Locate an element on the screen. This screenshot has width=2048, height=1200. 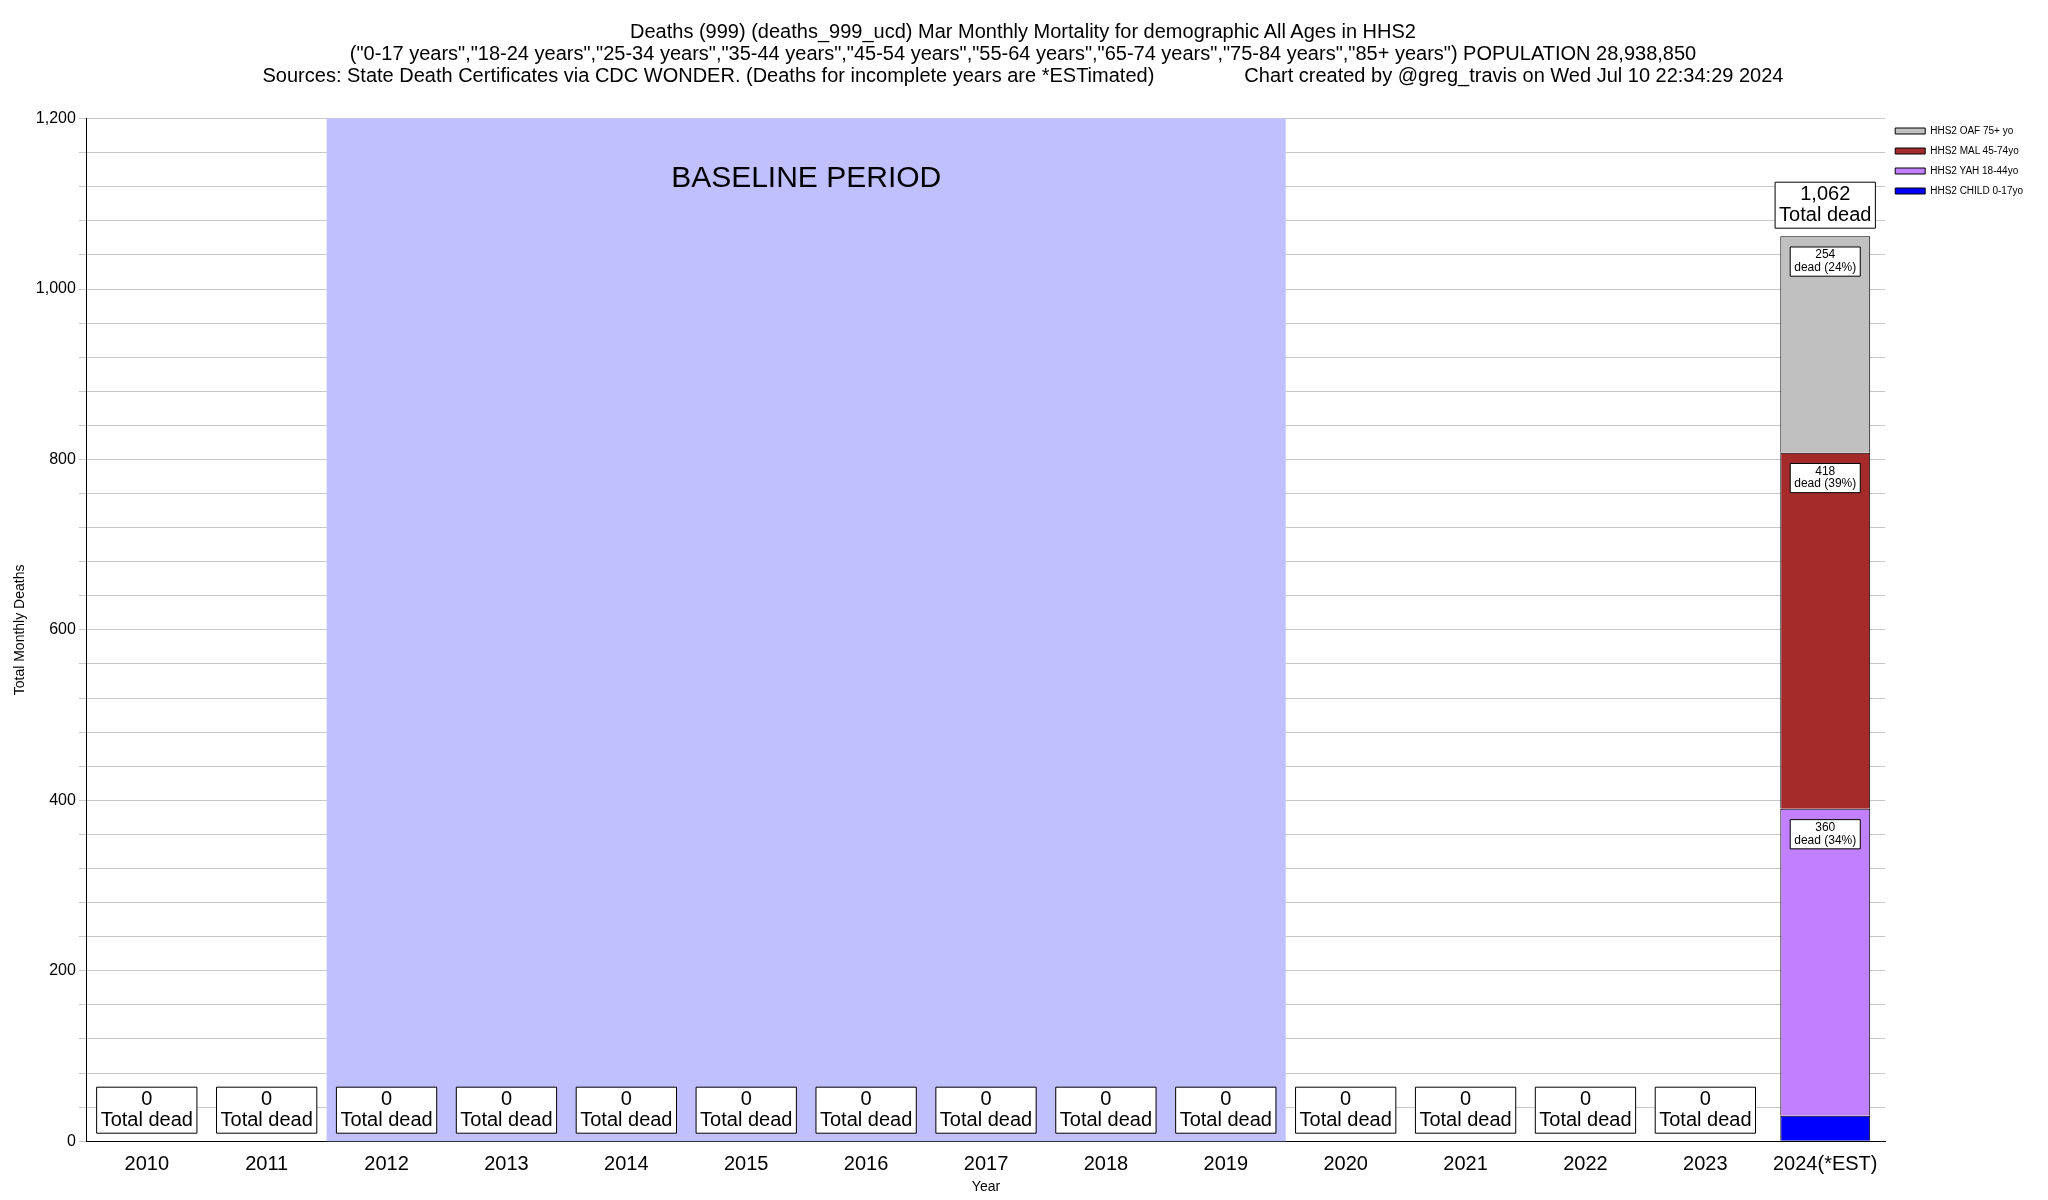
y-tick-label: 200 is located at coordinates (62, 970).